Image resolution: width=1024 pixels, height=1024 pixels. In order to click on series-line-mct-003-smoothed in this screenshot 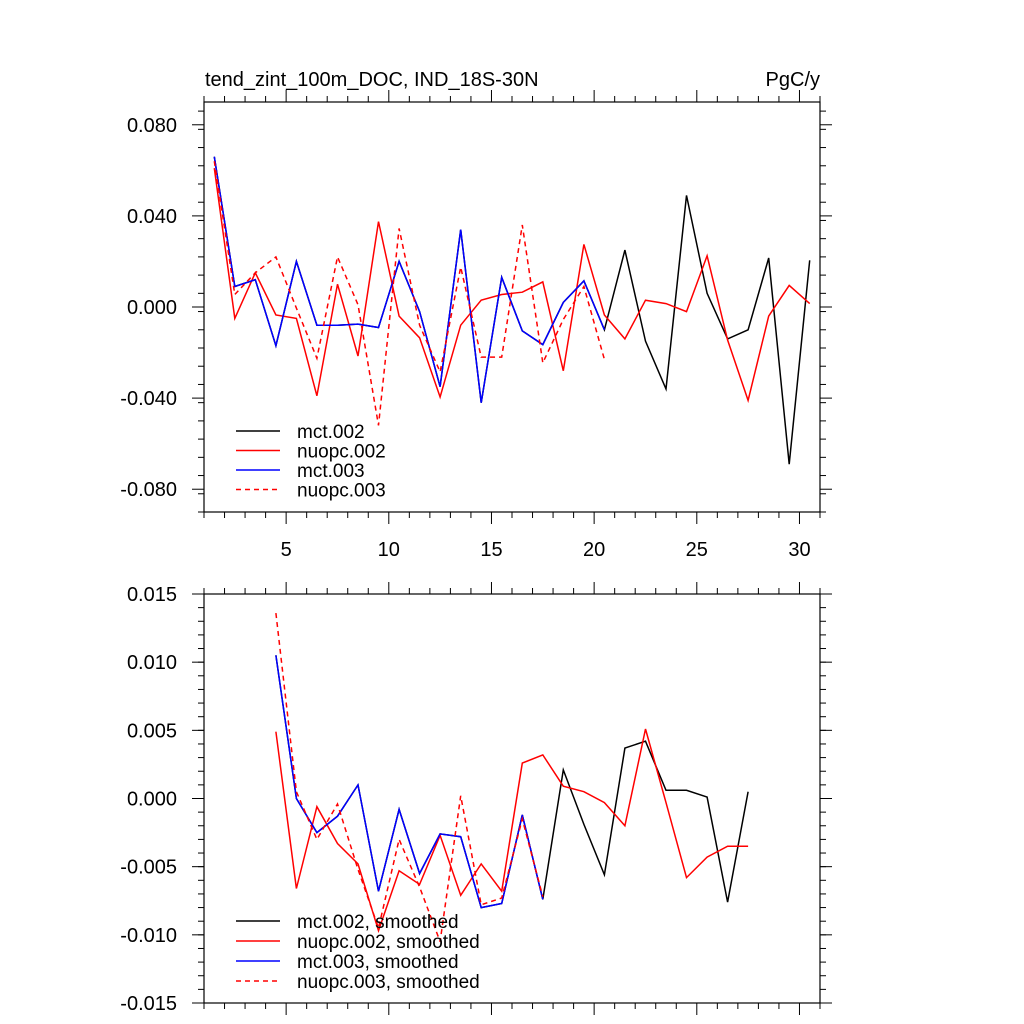, I will do `click(409, 782)`.